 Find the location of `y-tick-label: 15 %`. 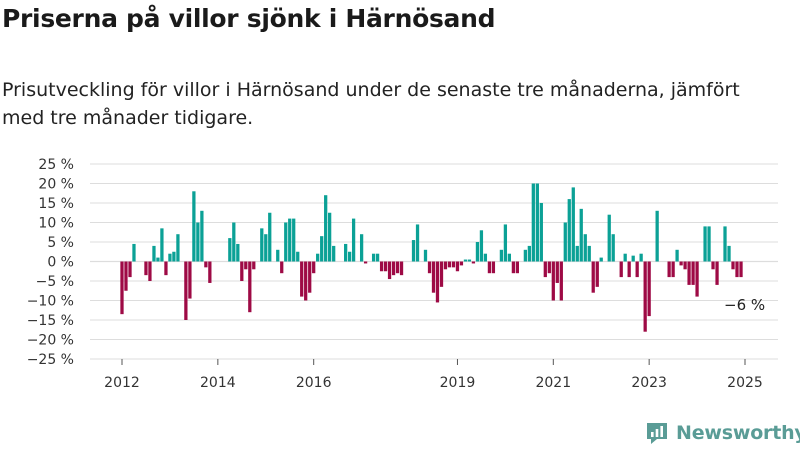

y-tick-label: 15 % is located at coordinates (56, 204).